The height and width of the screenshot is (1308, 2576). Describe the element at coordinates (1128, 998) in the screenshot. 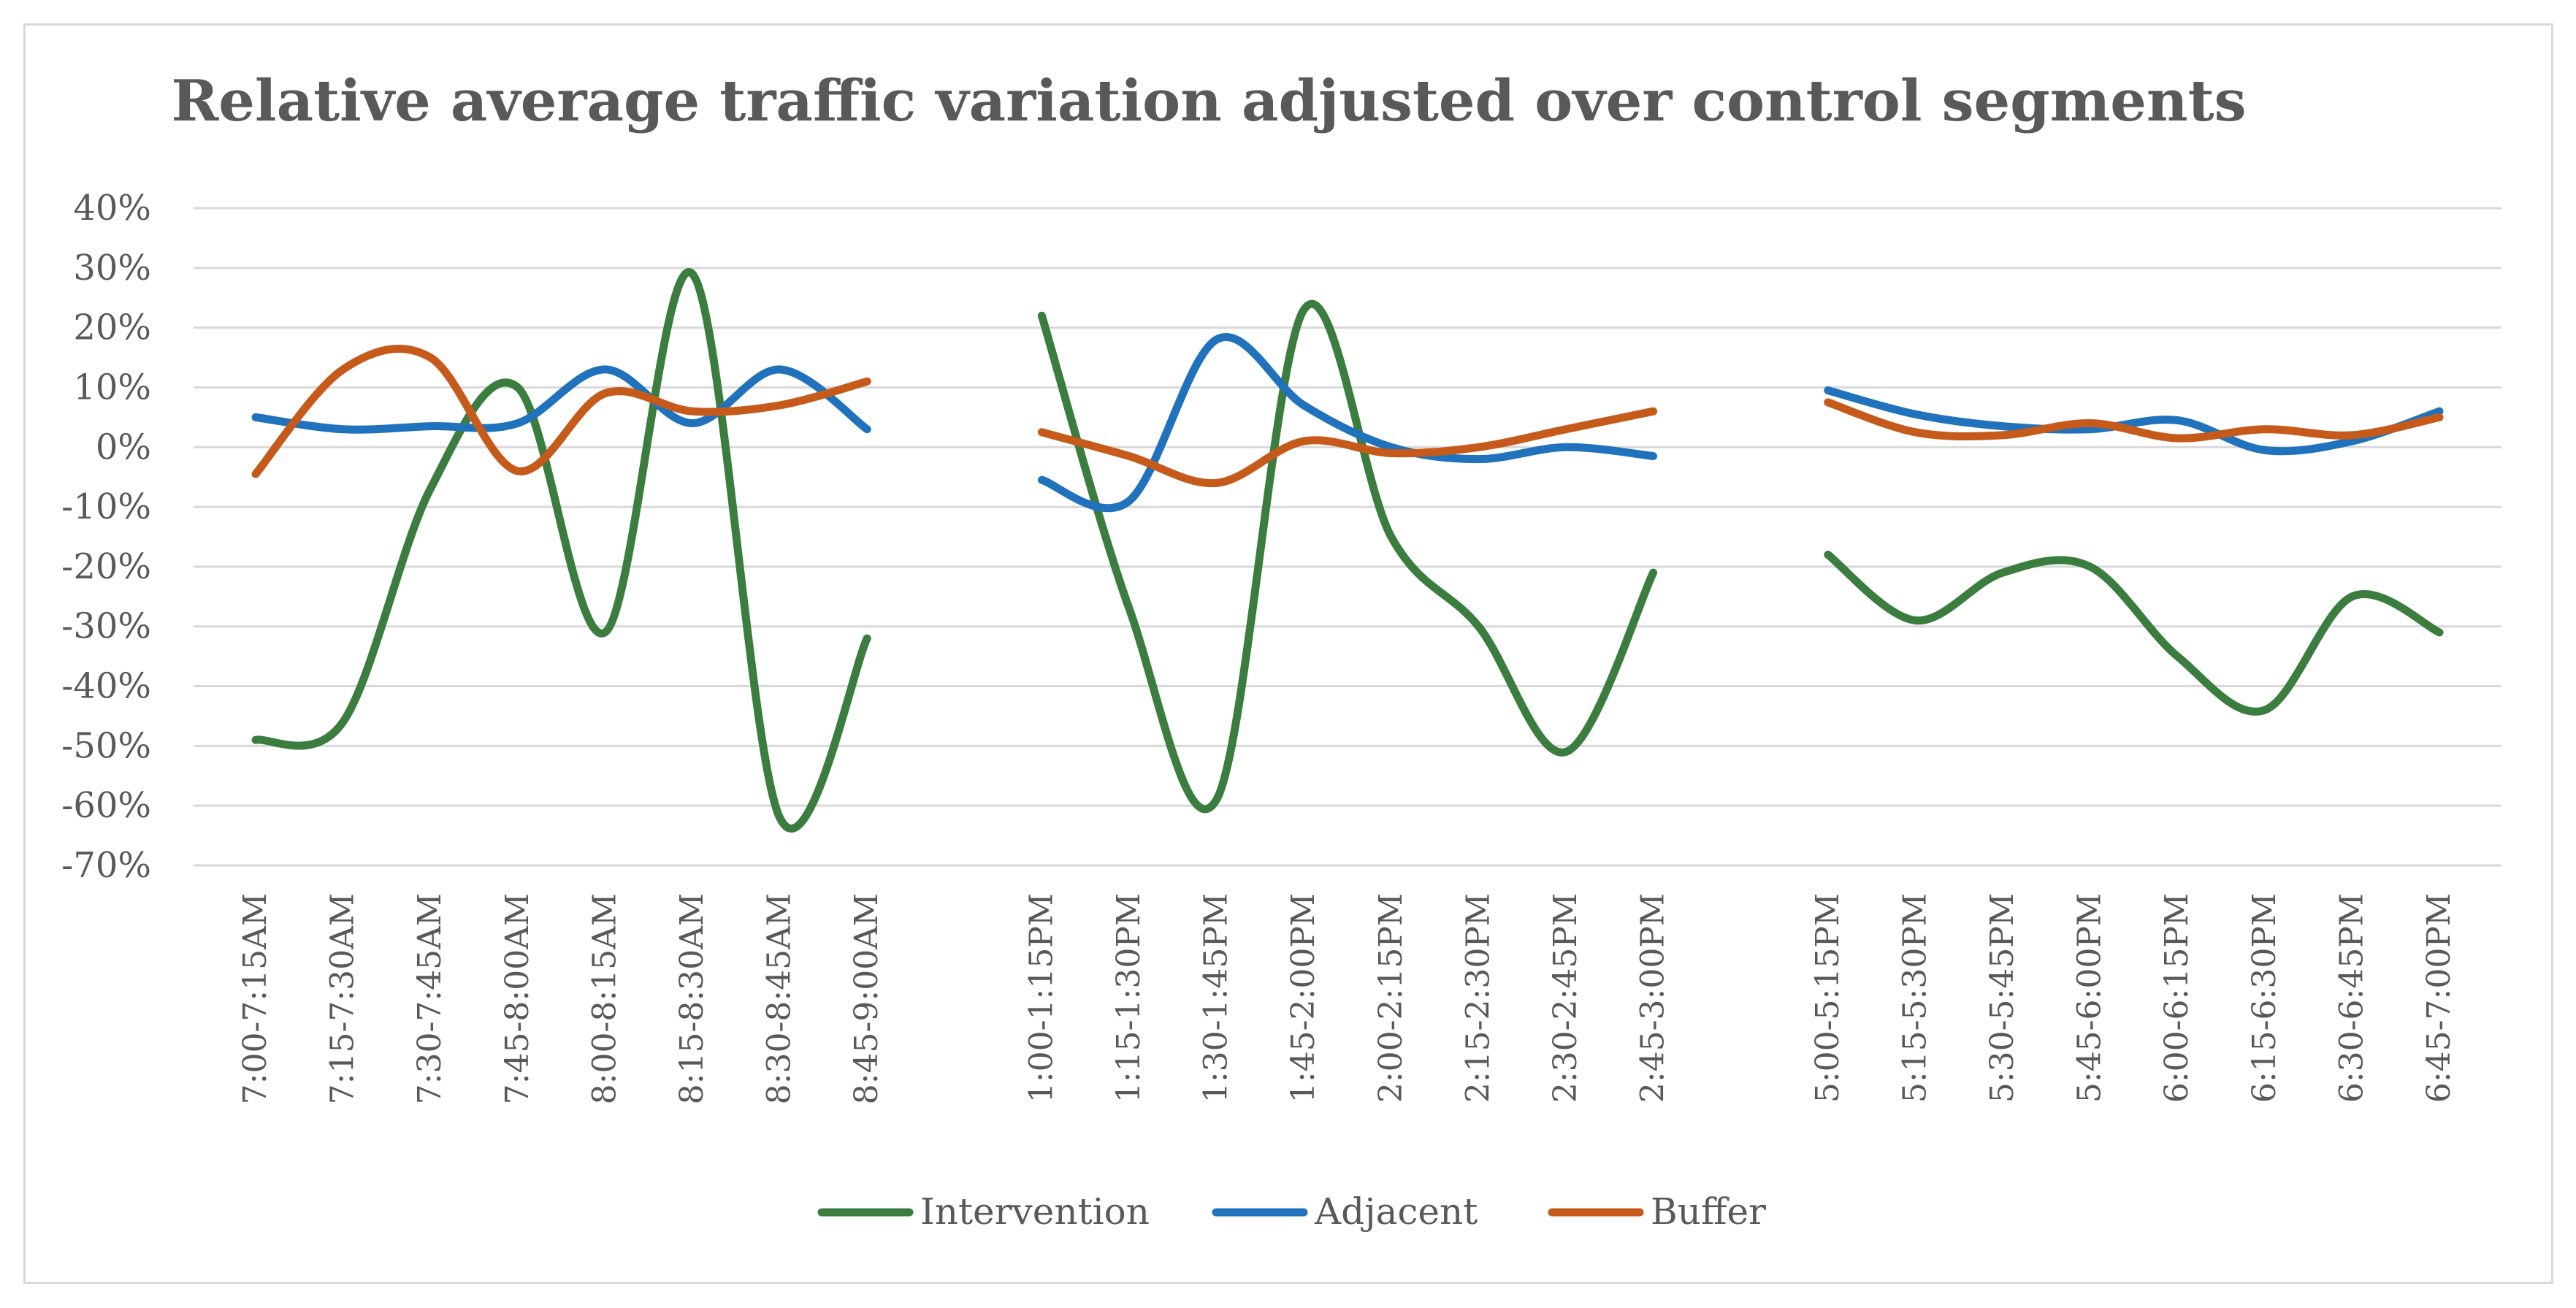

I see `x-tick-label: 1:15-1:30PM` at that location.